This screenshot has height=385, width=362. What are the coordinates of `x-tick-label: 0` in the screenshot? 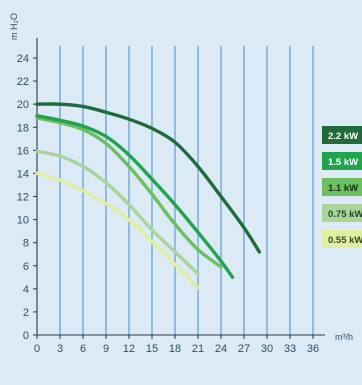 It's located at (37, 349).